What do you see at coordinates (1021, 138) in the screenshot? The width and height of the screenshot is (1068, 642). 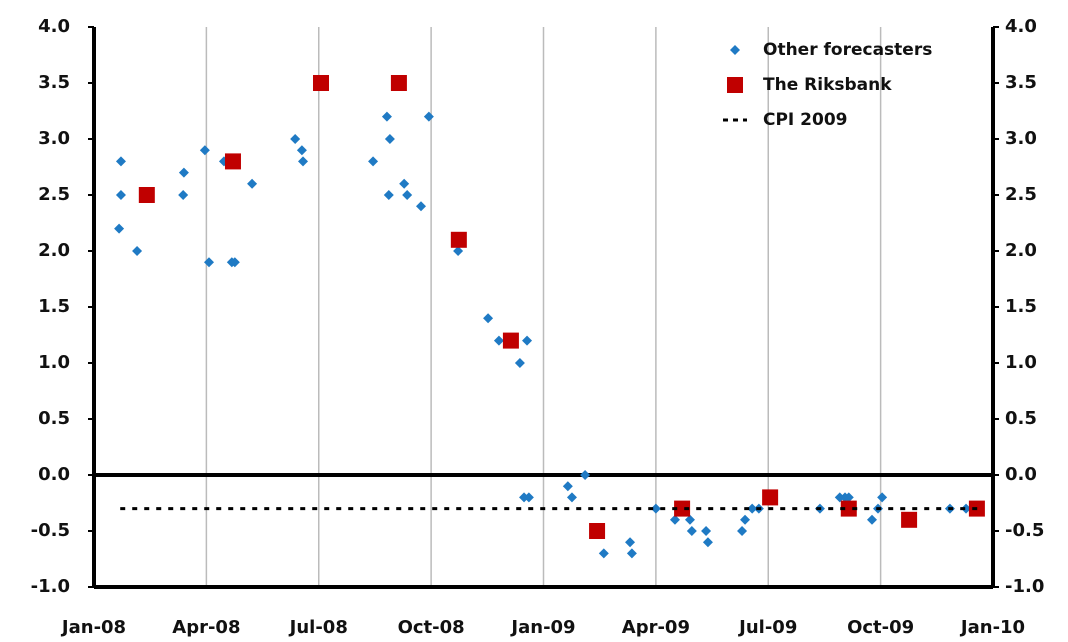 I see `y2-tick-label: 3.0` at bounding box center [1021, 138].